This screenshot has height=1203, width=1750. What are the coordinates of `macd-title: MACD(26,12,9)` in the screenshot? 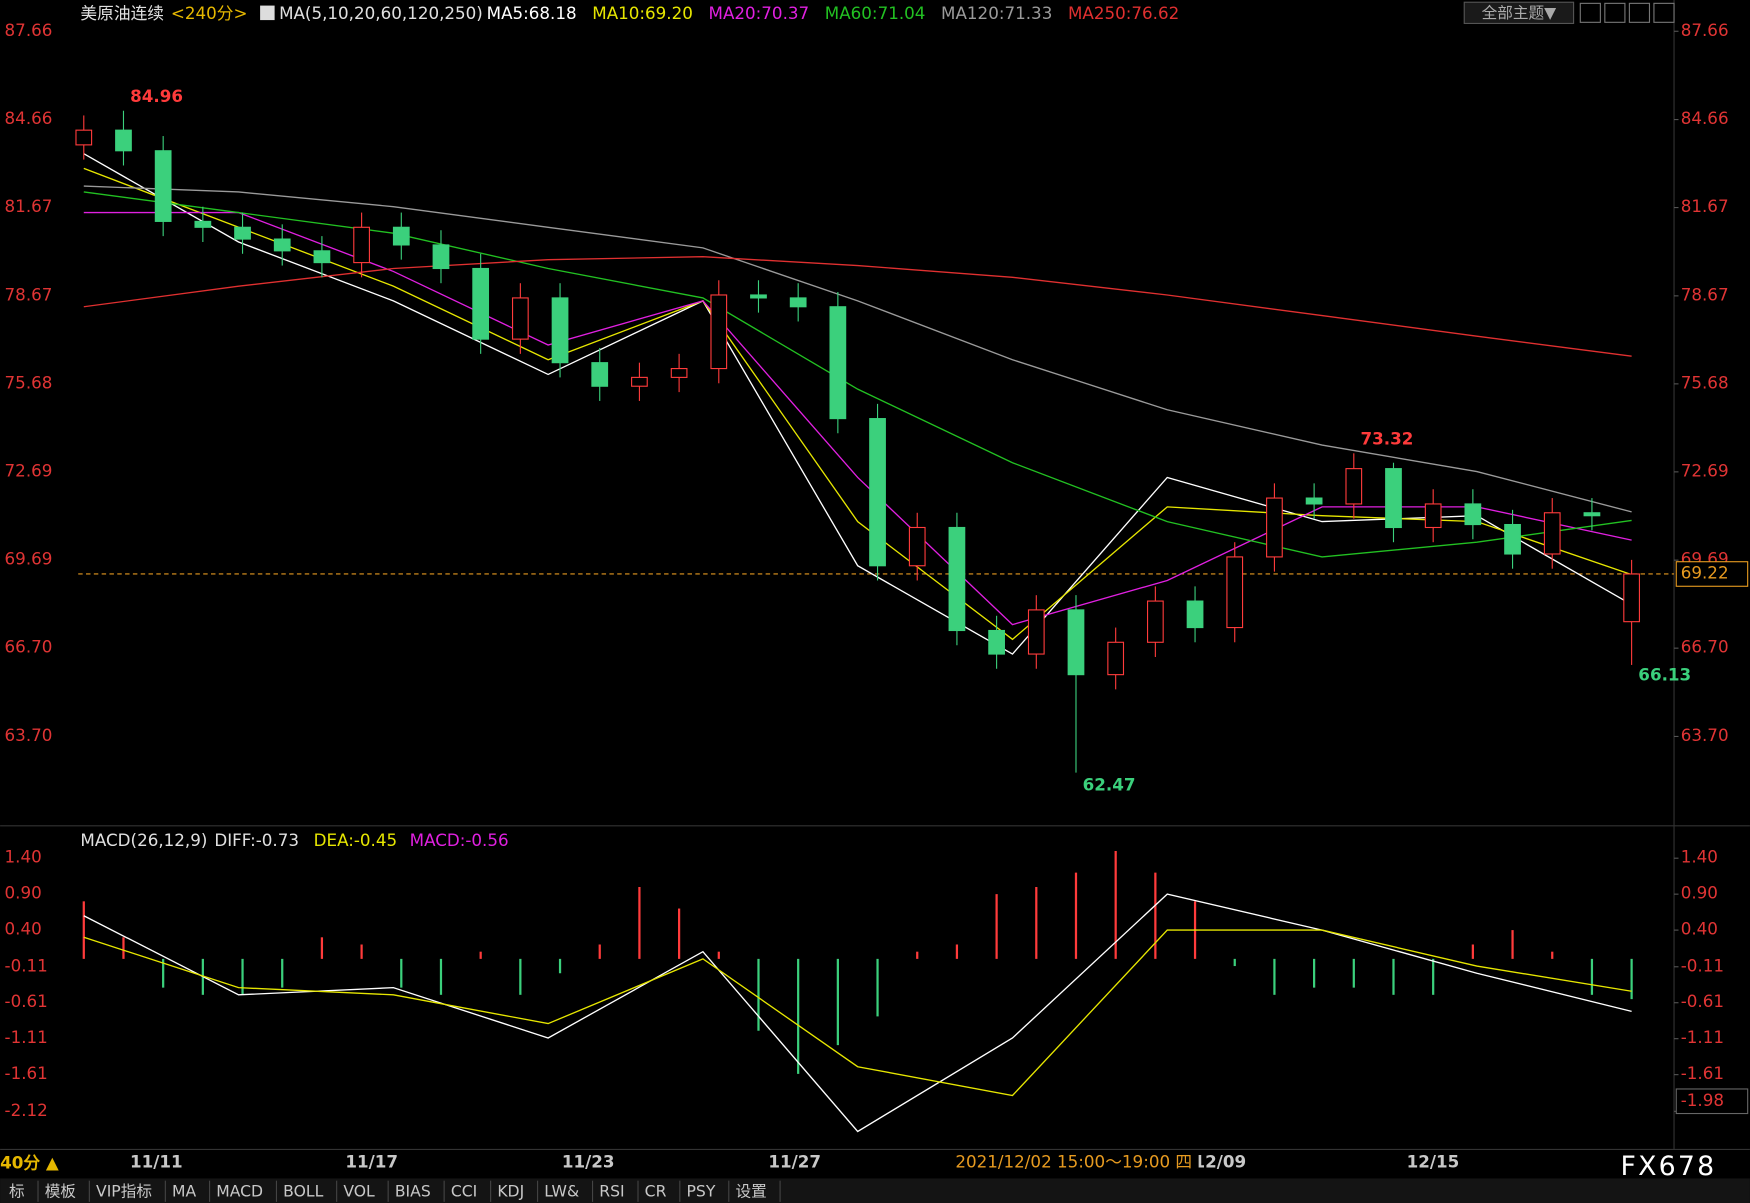 It's located at (143, 840).